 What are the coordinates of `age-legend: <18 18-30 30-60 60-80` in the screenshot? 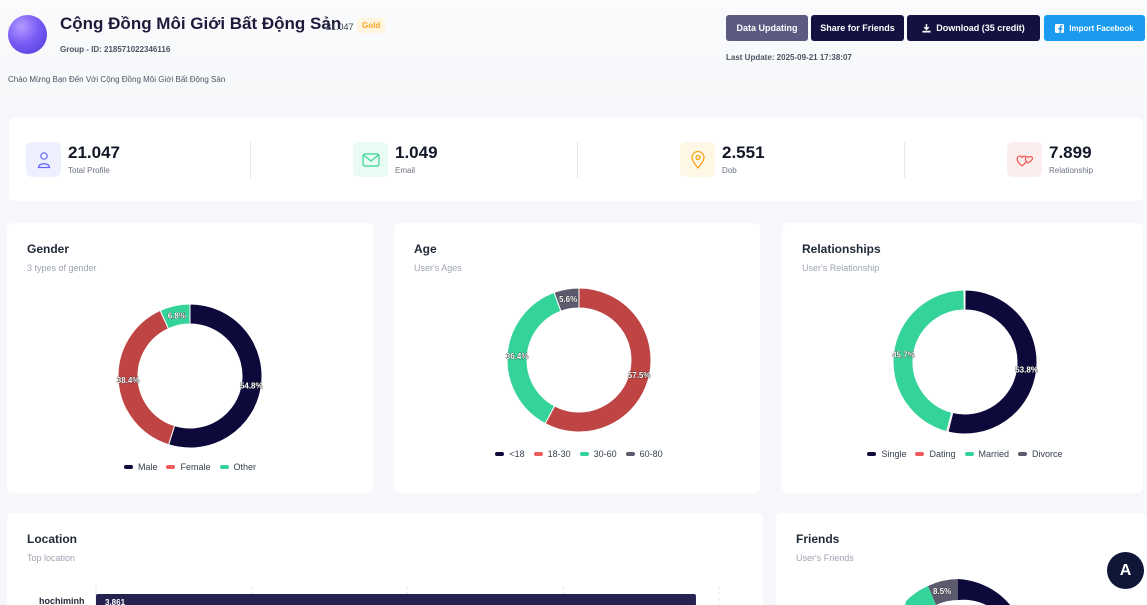 It's located at (579, 454).